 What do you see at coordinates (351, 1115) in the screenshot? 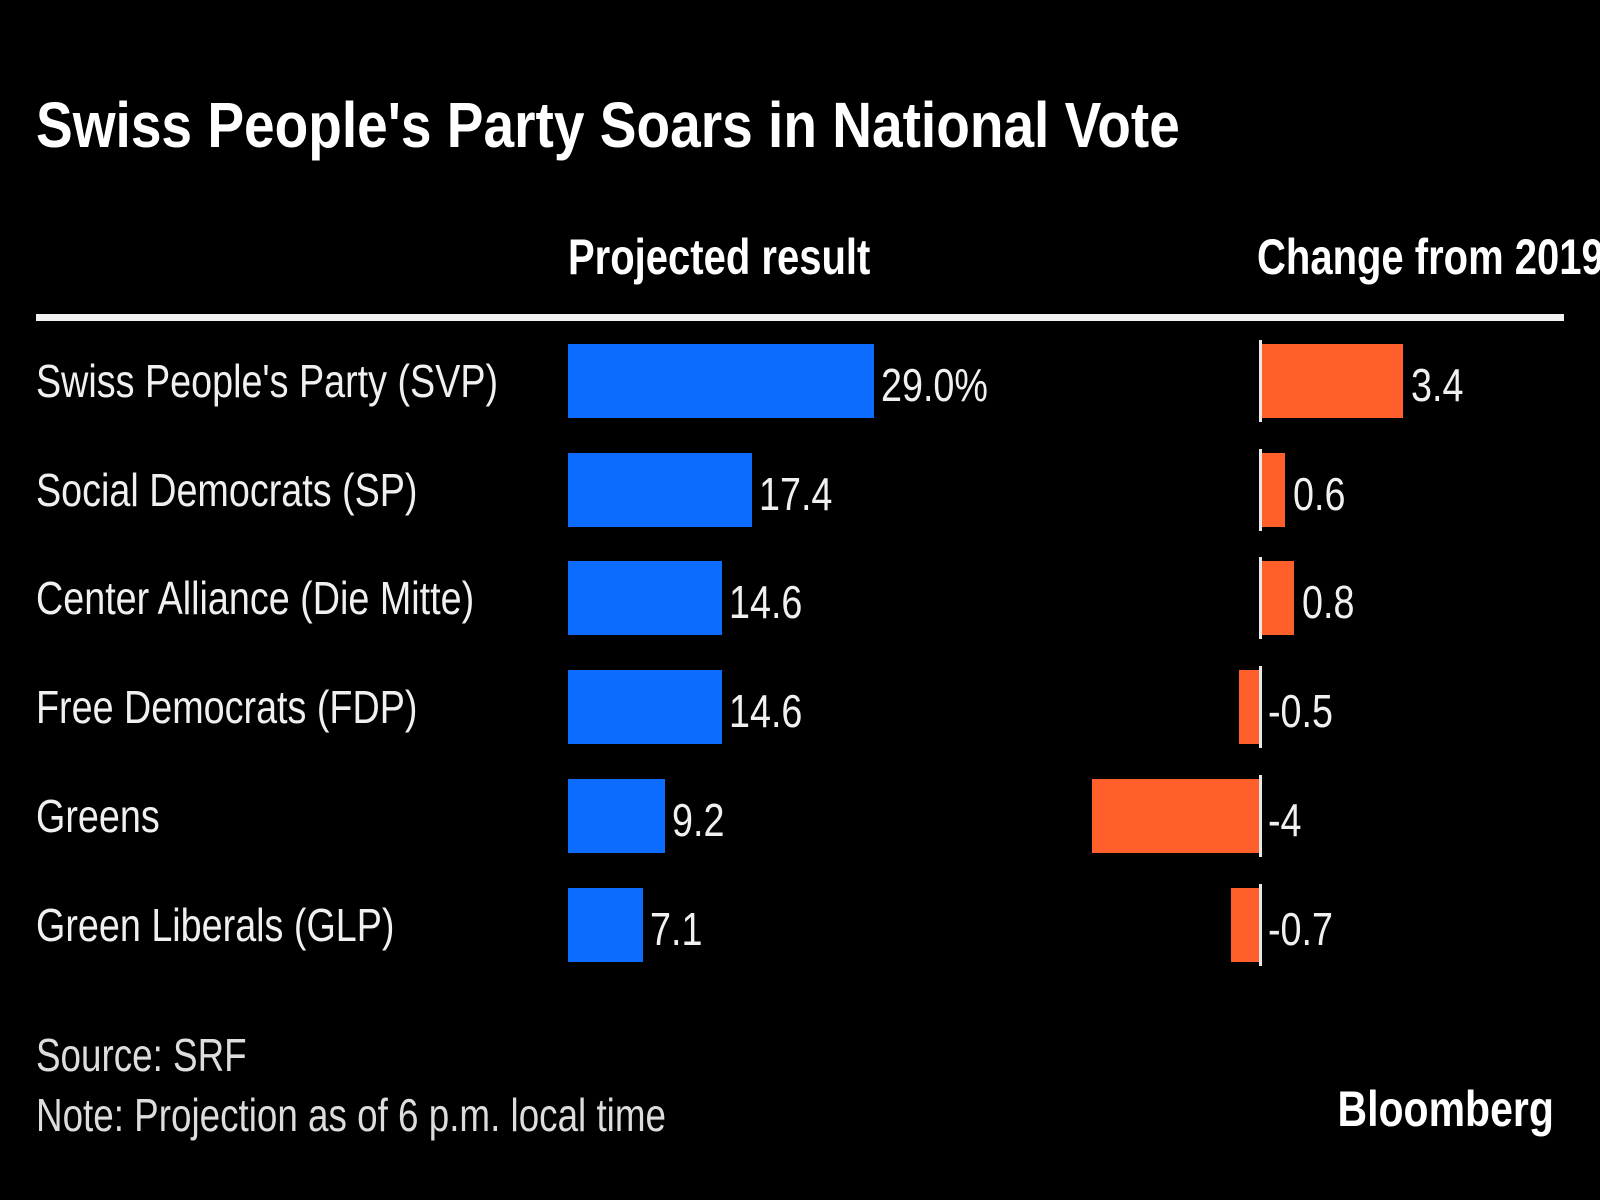
I see `projection-note: Note: Projection as of 6 p.m. local time` at bounding box center [351, 1115].